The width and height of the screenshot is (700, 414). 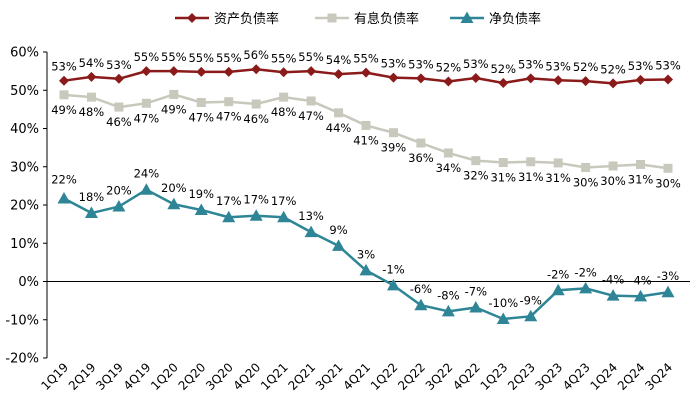 I want to click on x-tick-label: 3Q20, so click(x=219, y=376).